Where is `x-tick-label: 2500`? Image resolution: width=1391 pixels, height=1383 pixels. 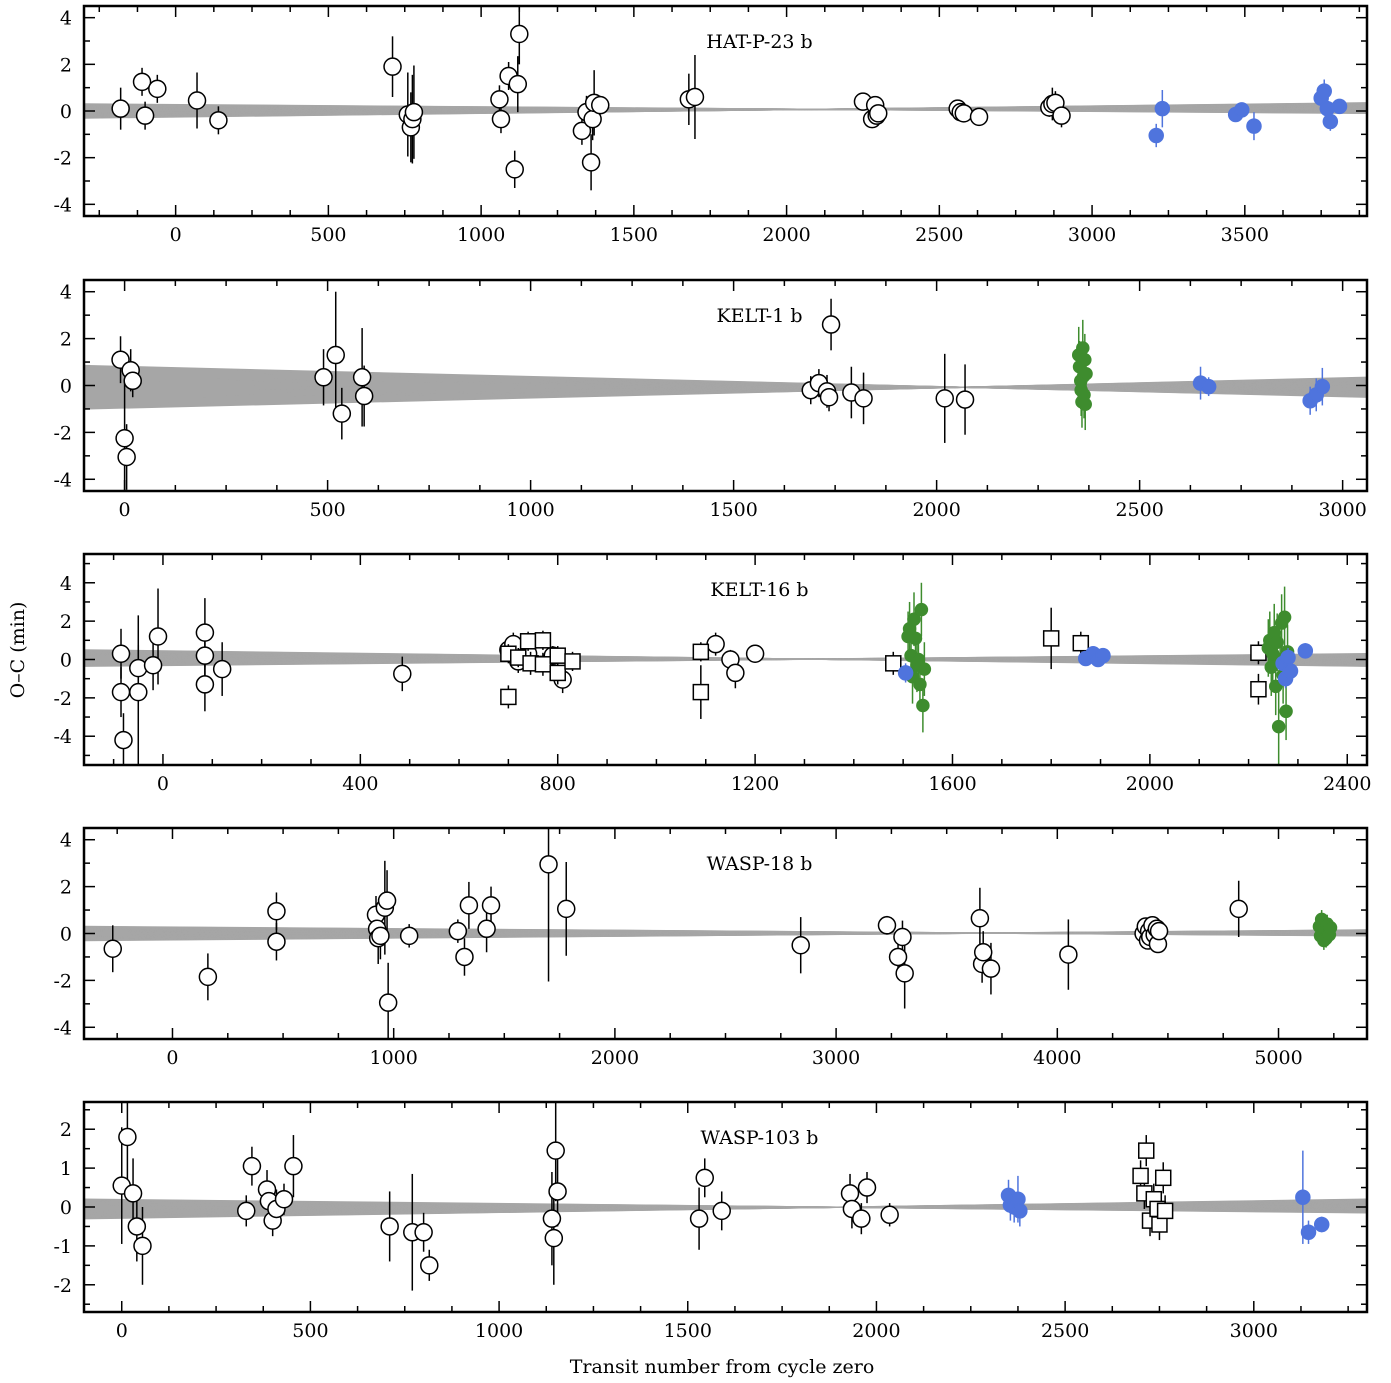
x-tick-label: 2500 is located at coordinates (1139, 510).